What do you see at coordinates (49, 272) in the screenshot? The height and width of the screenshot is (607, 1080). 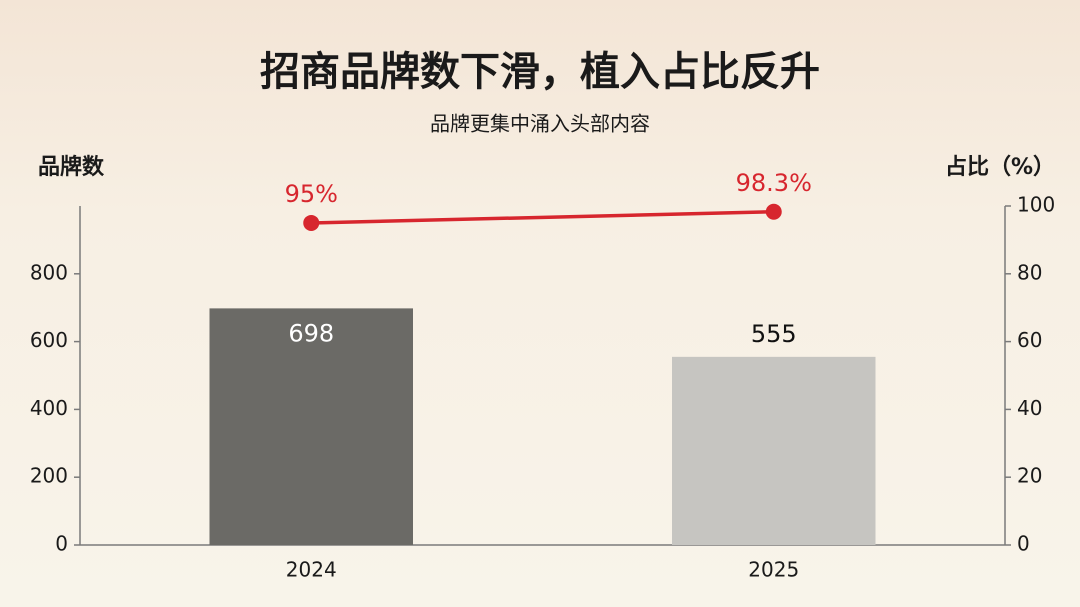 I see `y-tick-label: 800` at bounding box center [49, 272].